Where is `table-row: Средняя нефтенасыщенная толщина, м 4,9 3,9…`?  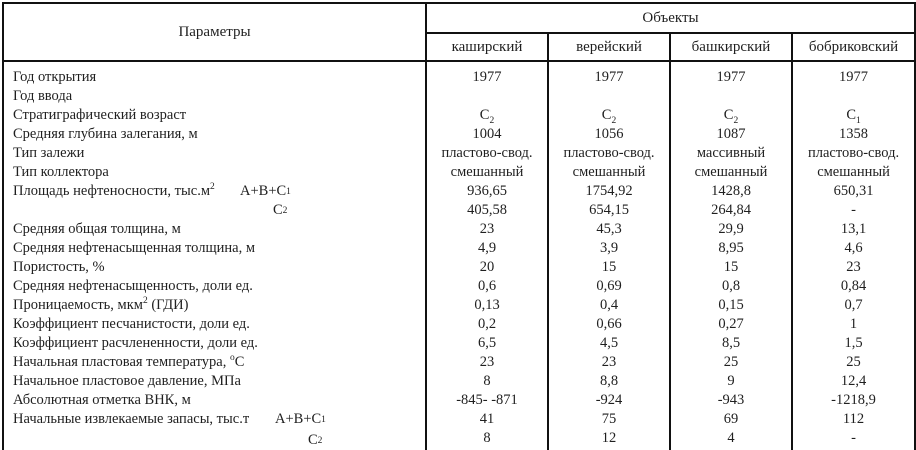
table-row: Средняя нефтенасыщенная толщина, м 4,9 3,9… is located at coordinates (459, 248).